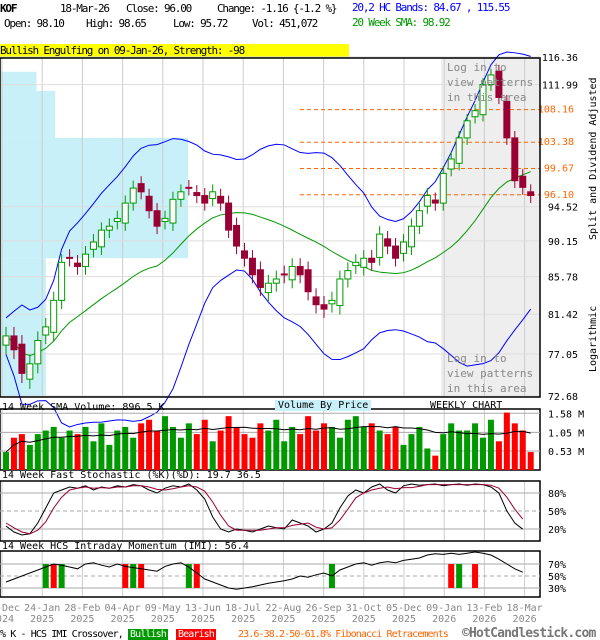  What do you see at coordinates (268, 439) in the screenshot?
I see `volume-sma-line` at bounding box center [268, 439].